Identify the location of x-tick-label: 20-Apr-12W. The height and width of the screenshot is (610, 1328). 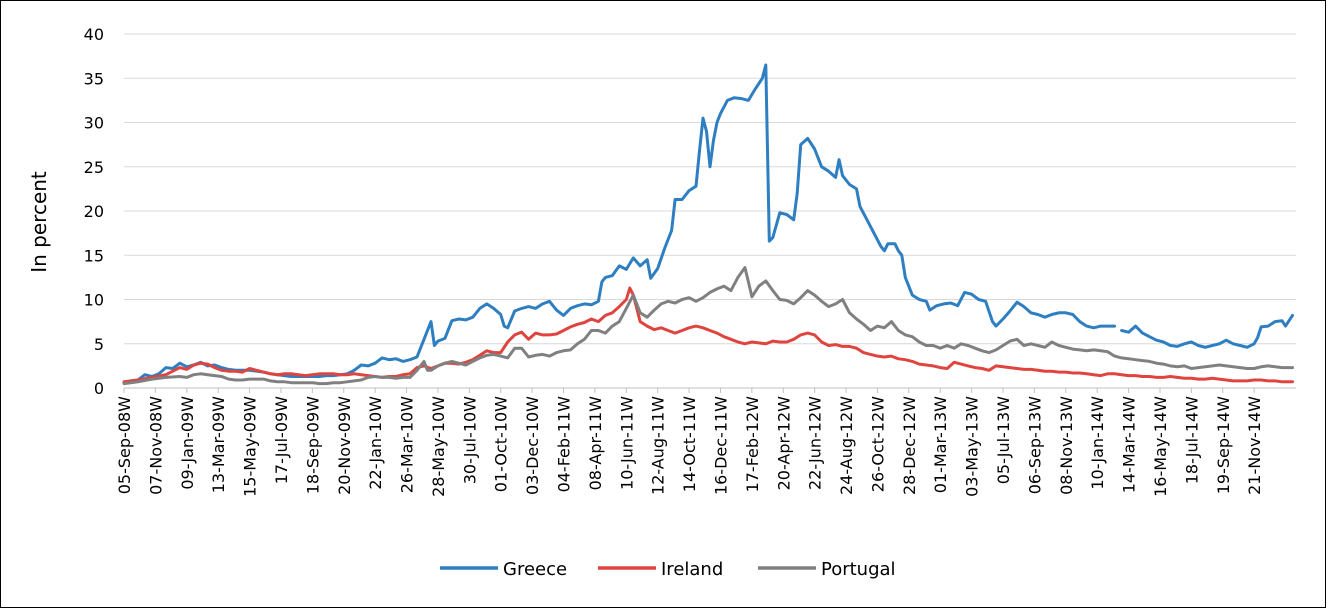
(783, 443).